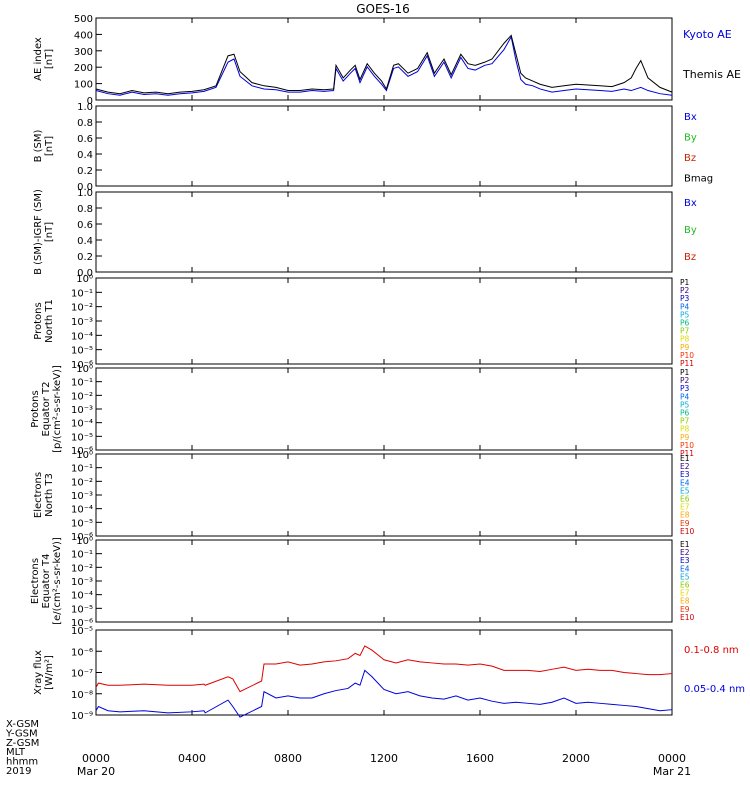 This screenshot has height=800, width=750. Describe the element at coordinates (685, 507) in the screenshot. I see `legend-item: E7` at that location.